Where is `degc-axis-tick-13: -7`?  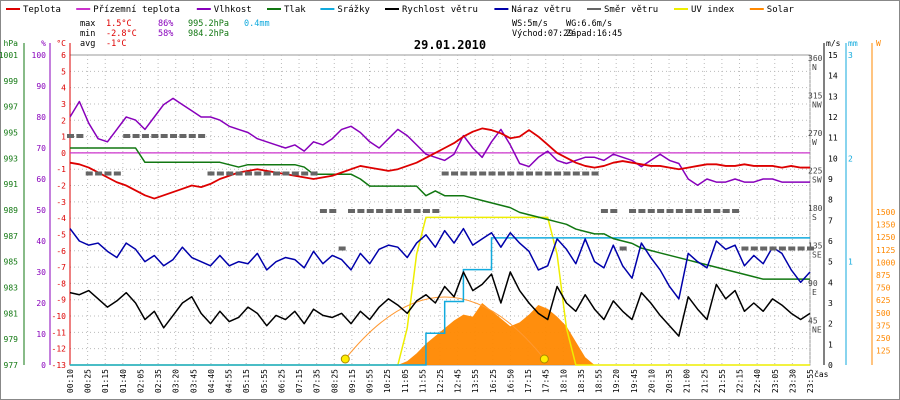 degc-axis-tick-13: -7 is located at coordinates (61, 267).